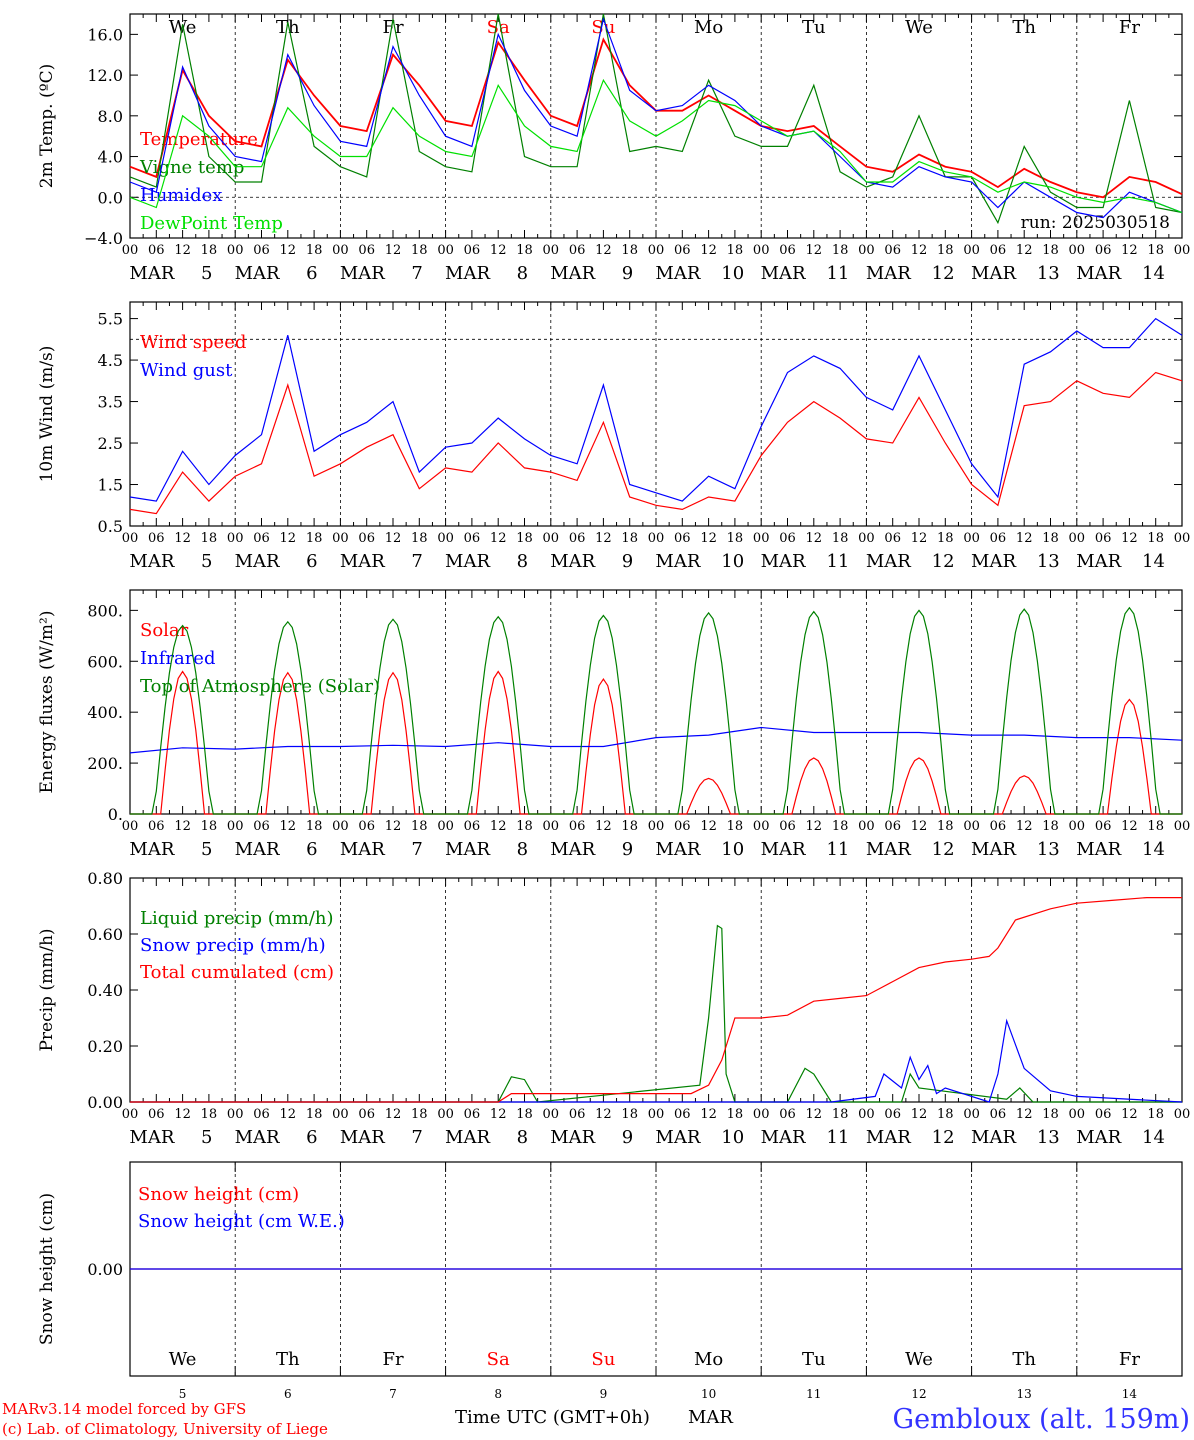 This screenshot has width=1194, height=1440. What do you see at coordinates (656, 1060) in the screenshot?
I see `series-line-snow-precip-mm-h-` at bounding box center [656, 1060].